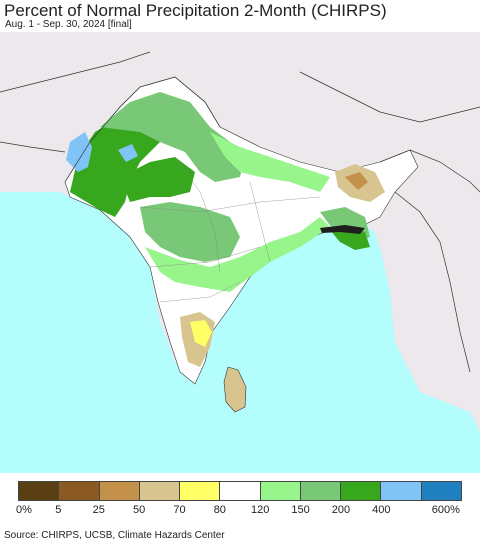  Describe the element at coordinates (342, 229) in the screenshot. I see `precip-dark-coast` at that location.